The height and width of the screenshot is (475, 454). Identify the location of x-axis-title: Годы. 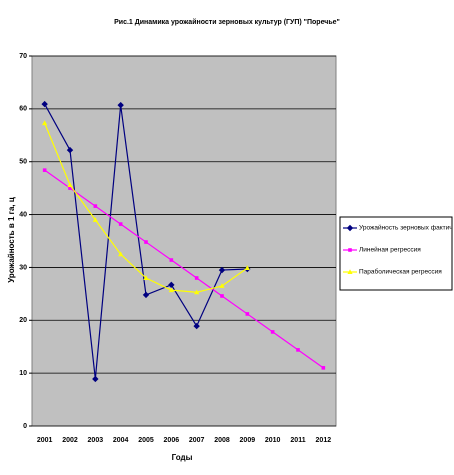
(182, 457).